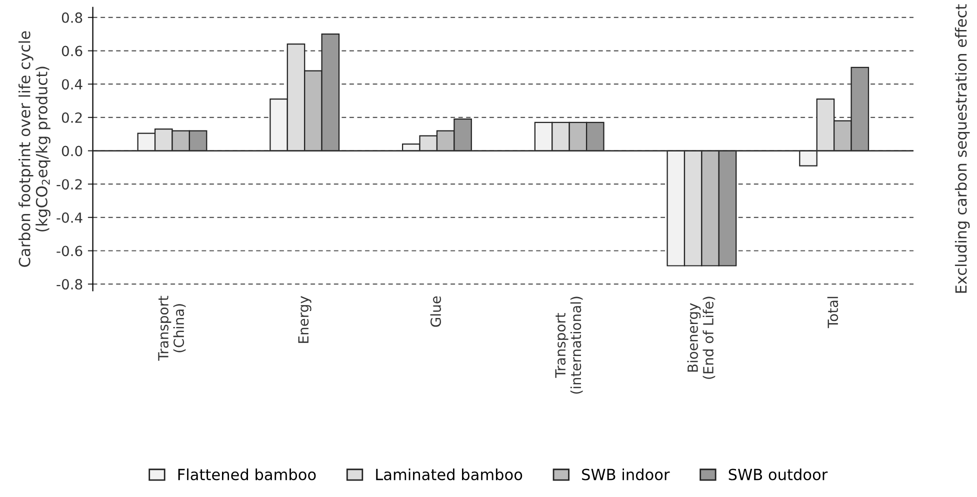  I want to click on y-tick-label: 0.8, so click(72, 17).